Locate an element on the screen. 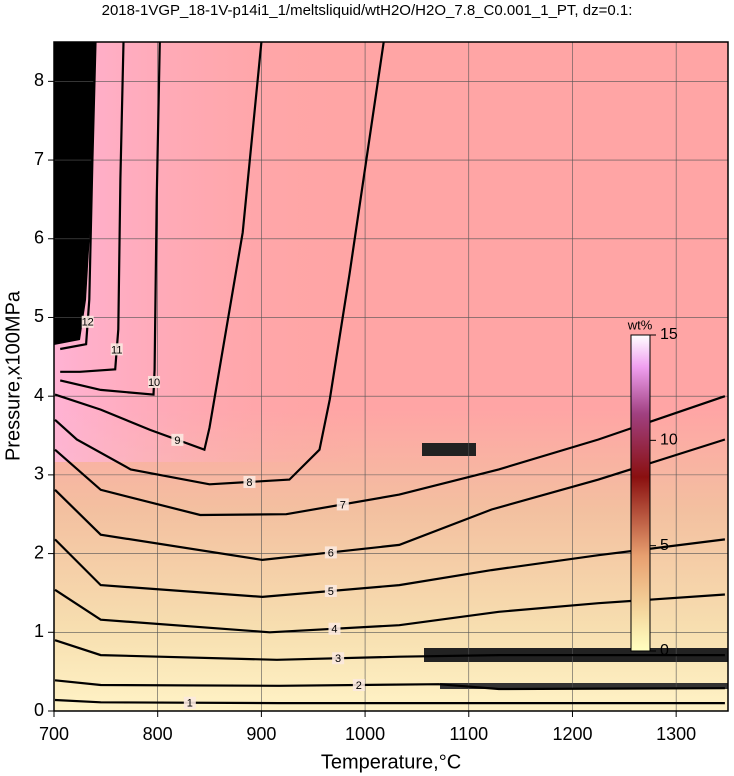 The image size is (734, 776). colorbar is located at coordinates (640, 493).